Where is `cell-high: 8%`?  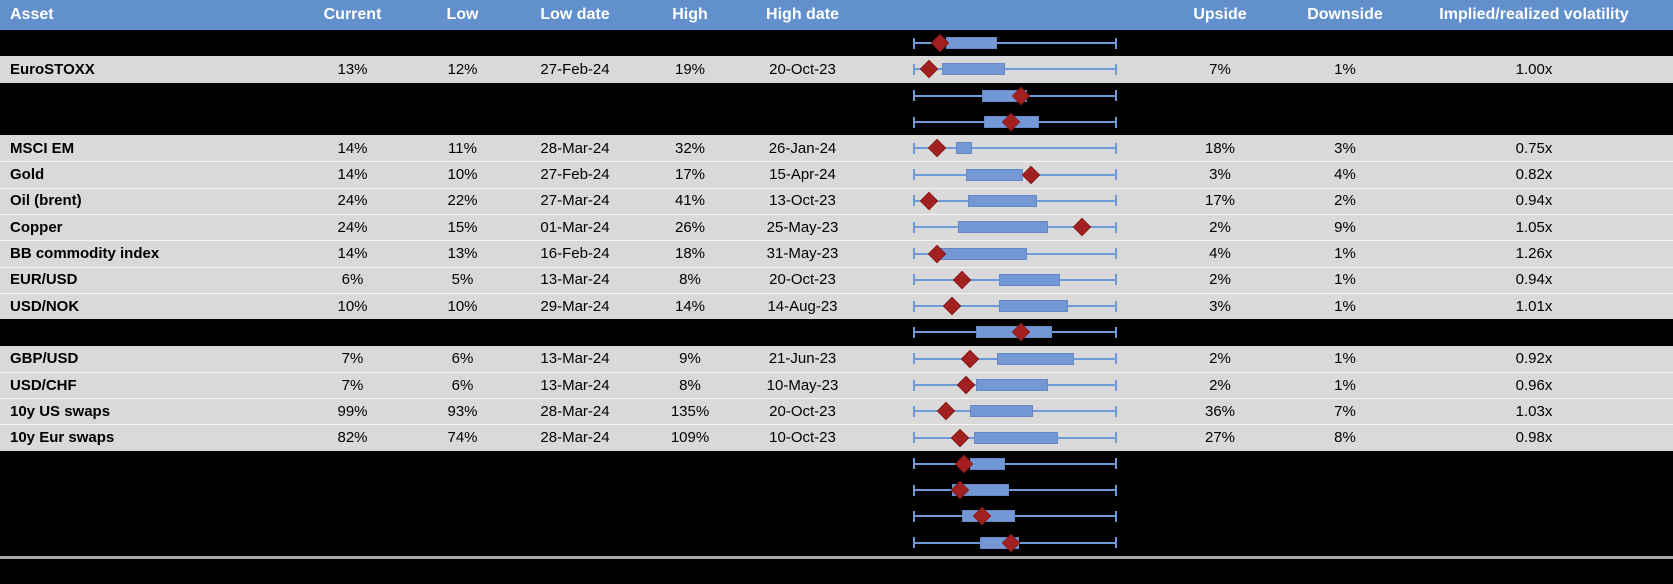 cell-high: 8% is located at coordinates (690, 280).